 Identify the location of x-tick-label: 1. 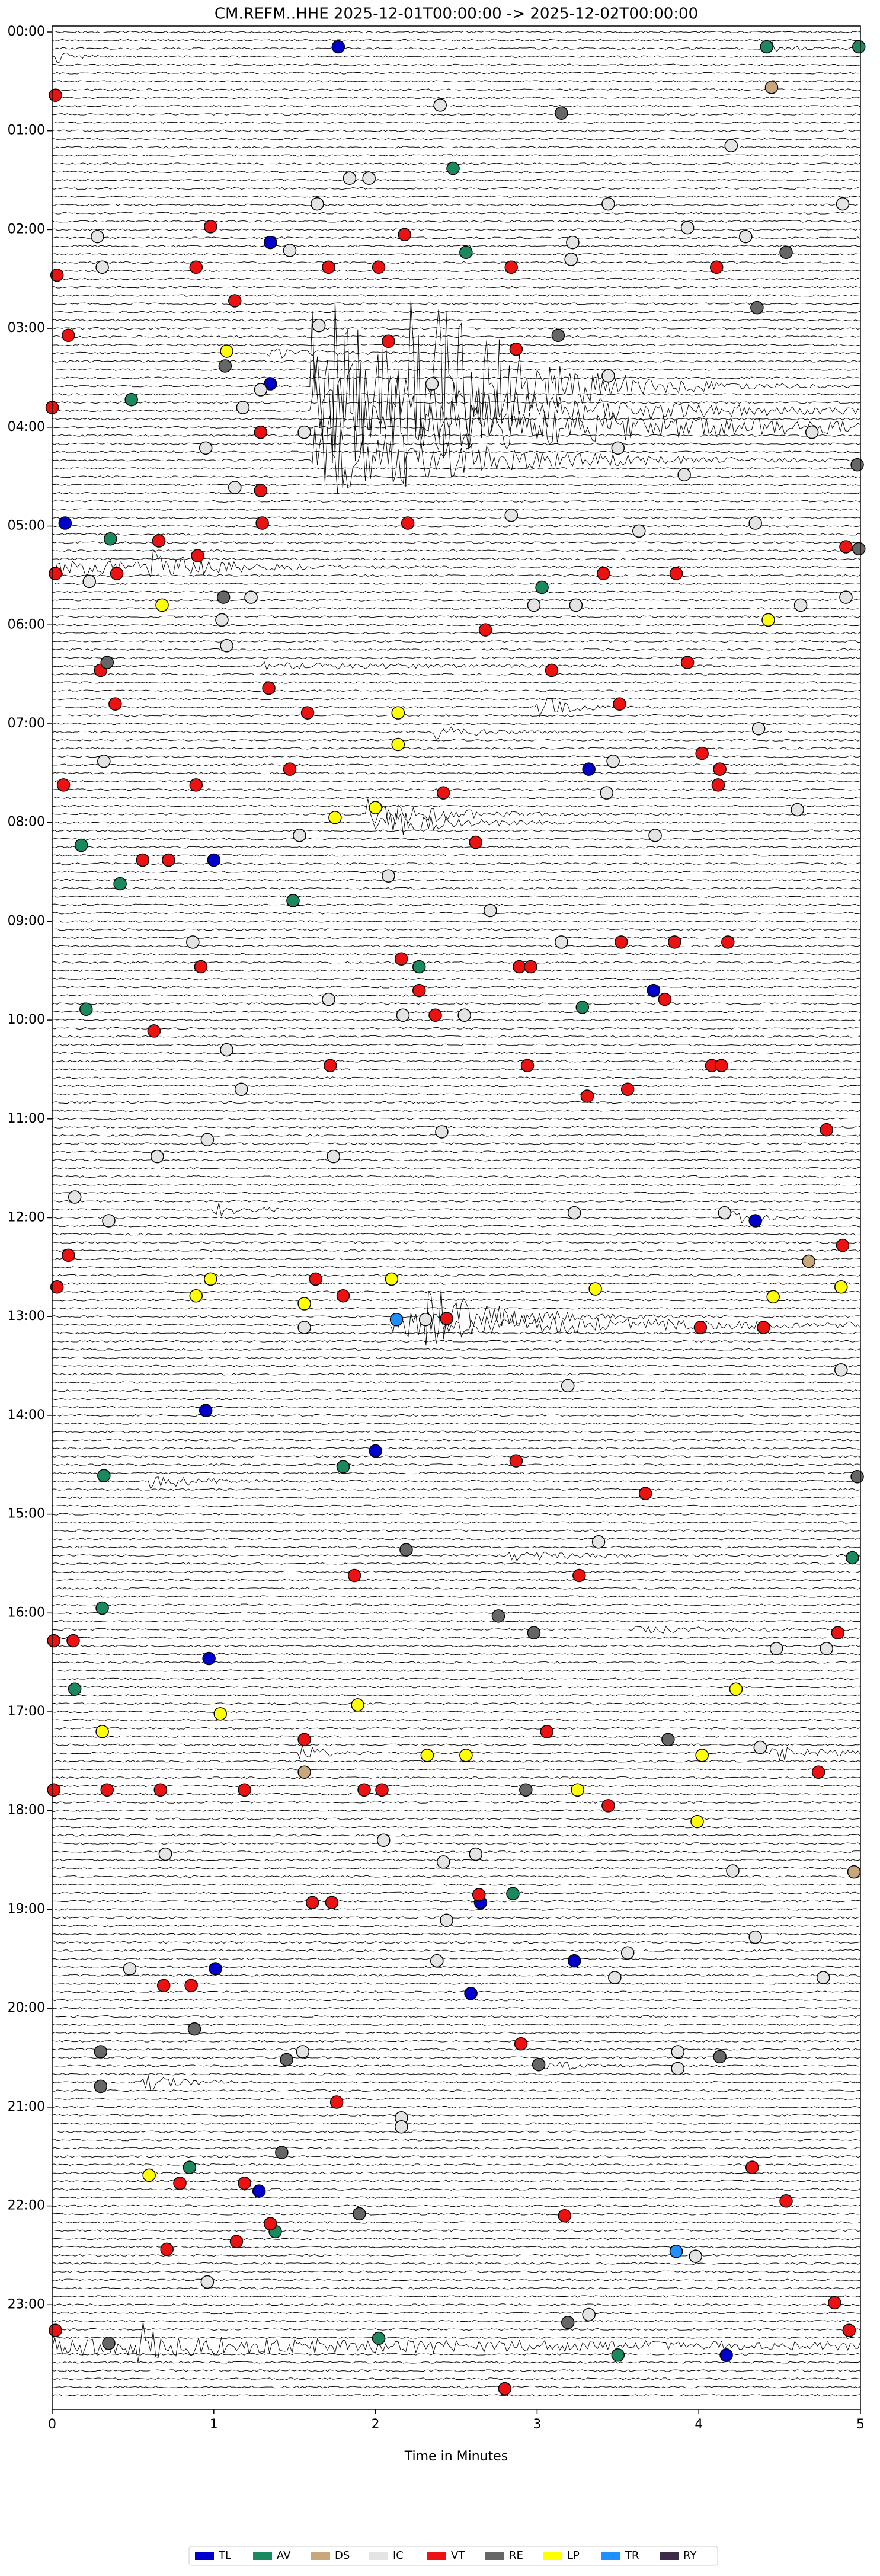
(214, 2424).